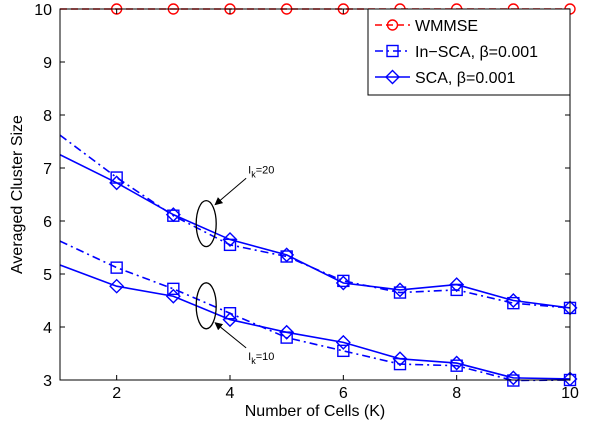  What do you see at coordinates (47, 328) in the screenshot?
I see `y-tick-label: 4` at bounding box center [47, 328].